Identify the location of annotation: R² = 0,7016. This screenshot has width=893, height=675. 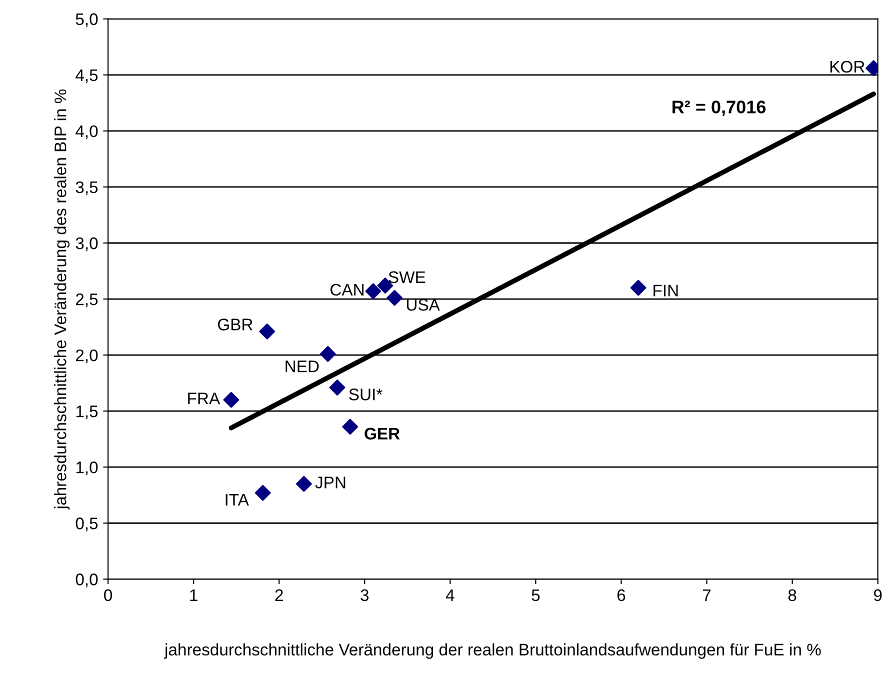
(719, 108).